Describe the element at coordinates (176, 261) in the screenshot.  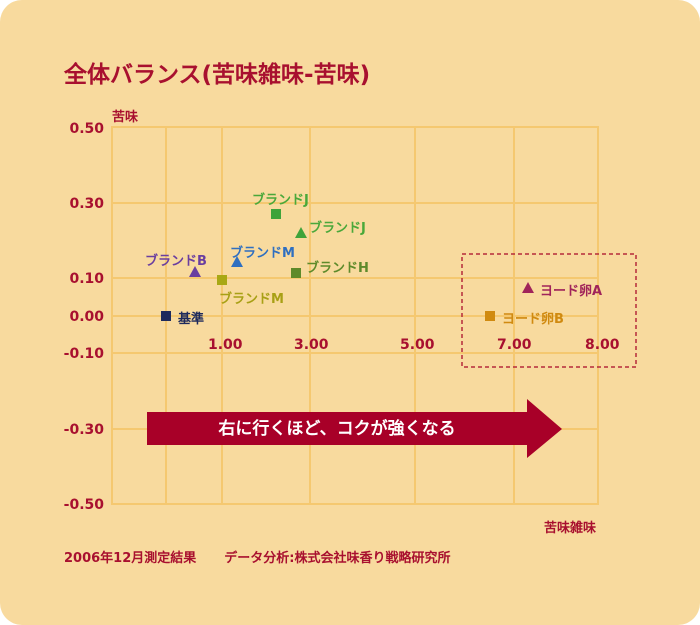
I see `point-label-brand-b: ブランドB` at that location.